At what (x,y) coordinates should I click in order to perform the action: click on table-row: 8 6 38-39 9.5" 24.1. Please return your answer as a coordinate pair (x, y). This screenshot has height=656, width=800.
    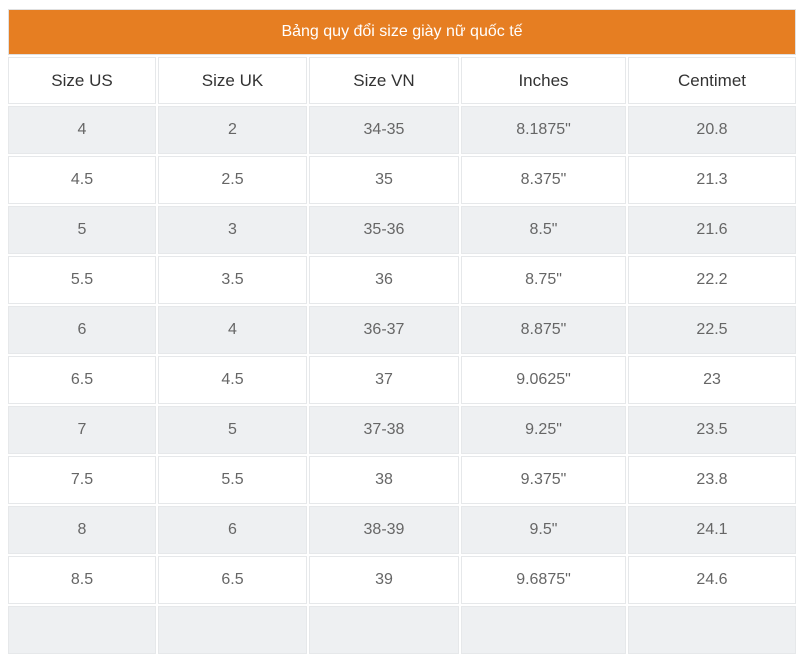
    Looking at the image, I should click on (402, 530).